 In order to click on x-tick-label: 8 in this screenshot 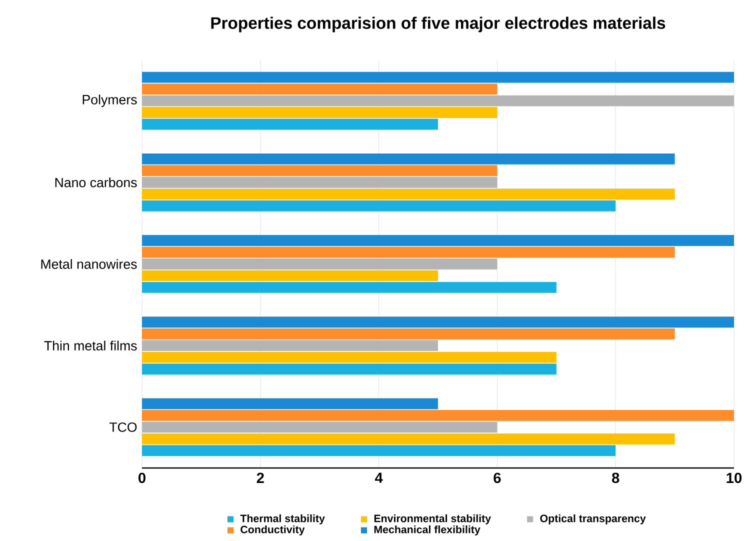, I will do `click(616, 478)`.